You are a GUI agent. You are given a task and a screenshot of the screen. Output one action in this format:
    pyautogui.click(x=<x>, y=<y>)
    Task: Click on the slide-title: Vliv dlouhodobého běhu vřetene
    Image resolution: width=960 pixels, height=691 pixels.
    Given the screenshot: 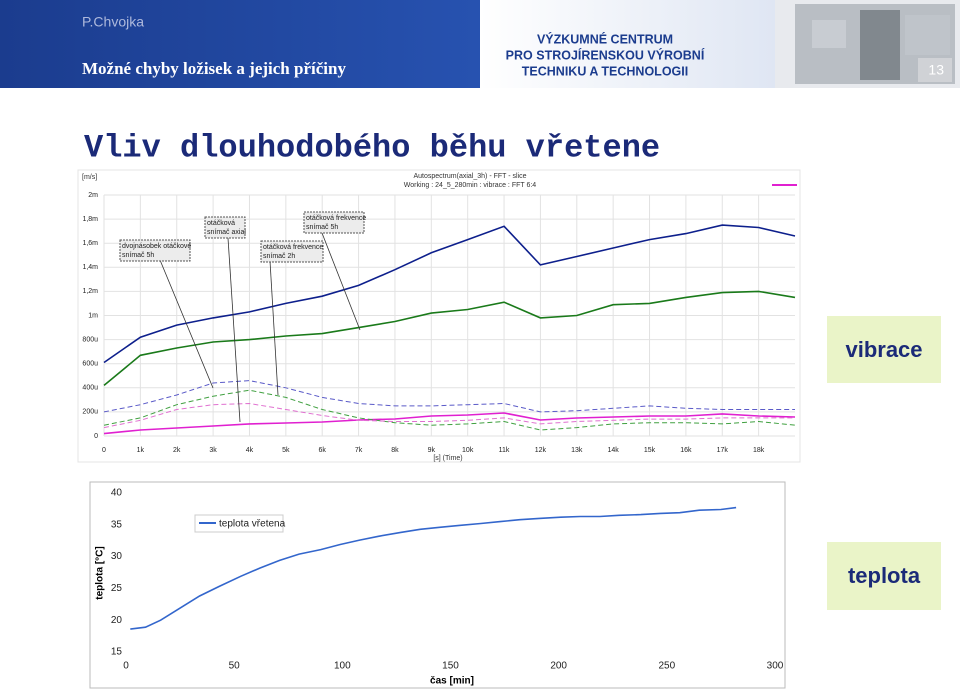 What is the action you would take?
    pyautogui.click(x=372, y=147)
    